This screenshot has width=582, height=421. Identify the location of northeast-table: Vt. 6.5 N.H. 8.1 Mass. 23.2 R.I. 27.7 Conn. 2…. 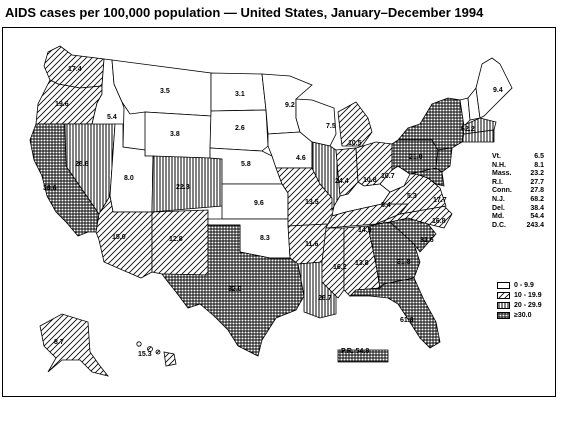
(518, 191).